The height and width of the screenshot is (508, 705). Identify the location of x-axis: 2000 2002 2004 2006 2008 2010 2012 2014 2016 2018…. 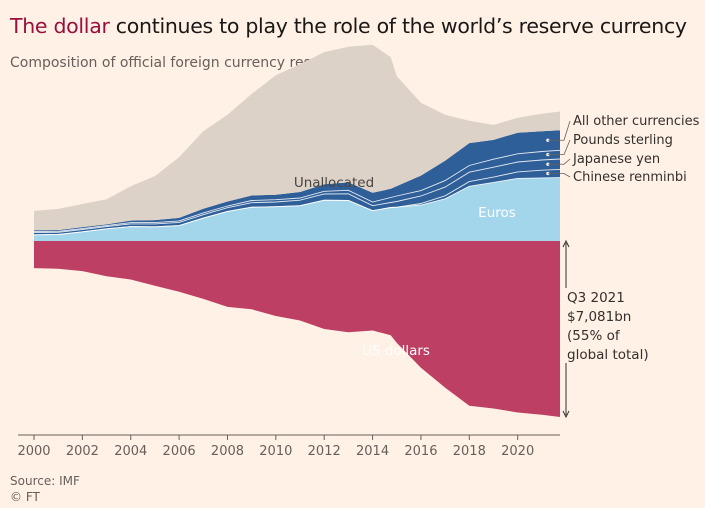
(288, 446).